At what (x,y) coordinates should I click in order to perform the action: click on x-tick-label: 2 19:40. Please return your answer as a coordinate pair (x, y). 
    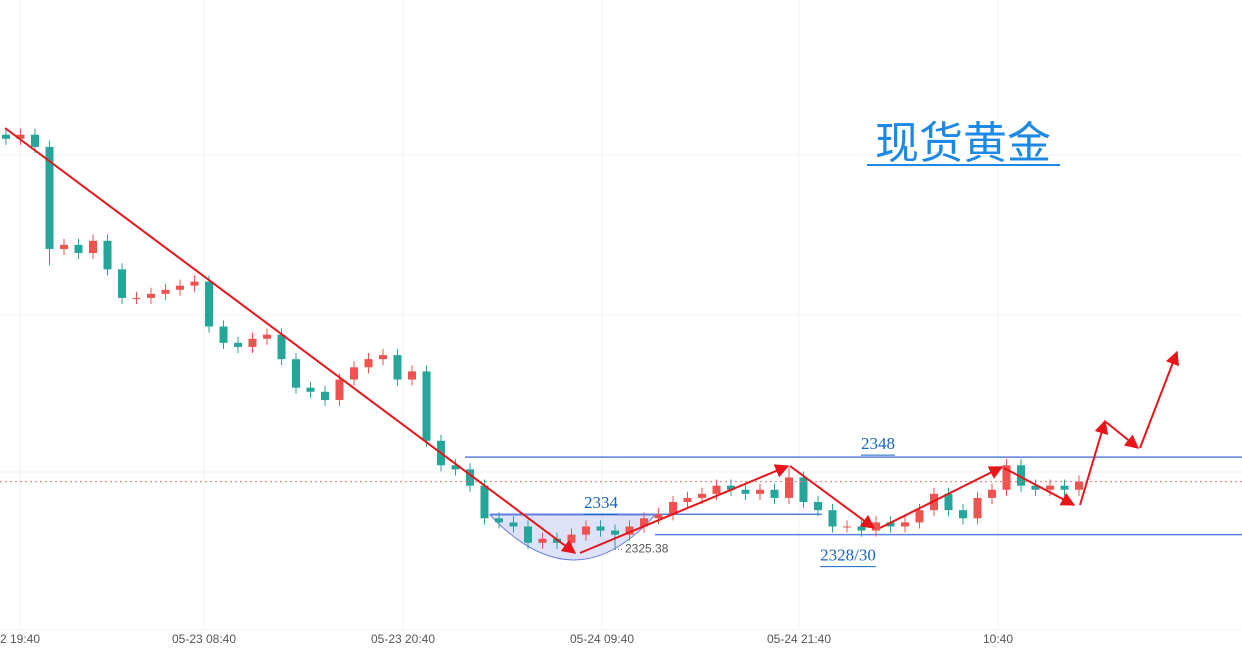
    Looking at the image, I should click on (20, 639).